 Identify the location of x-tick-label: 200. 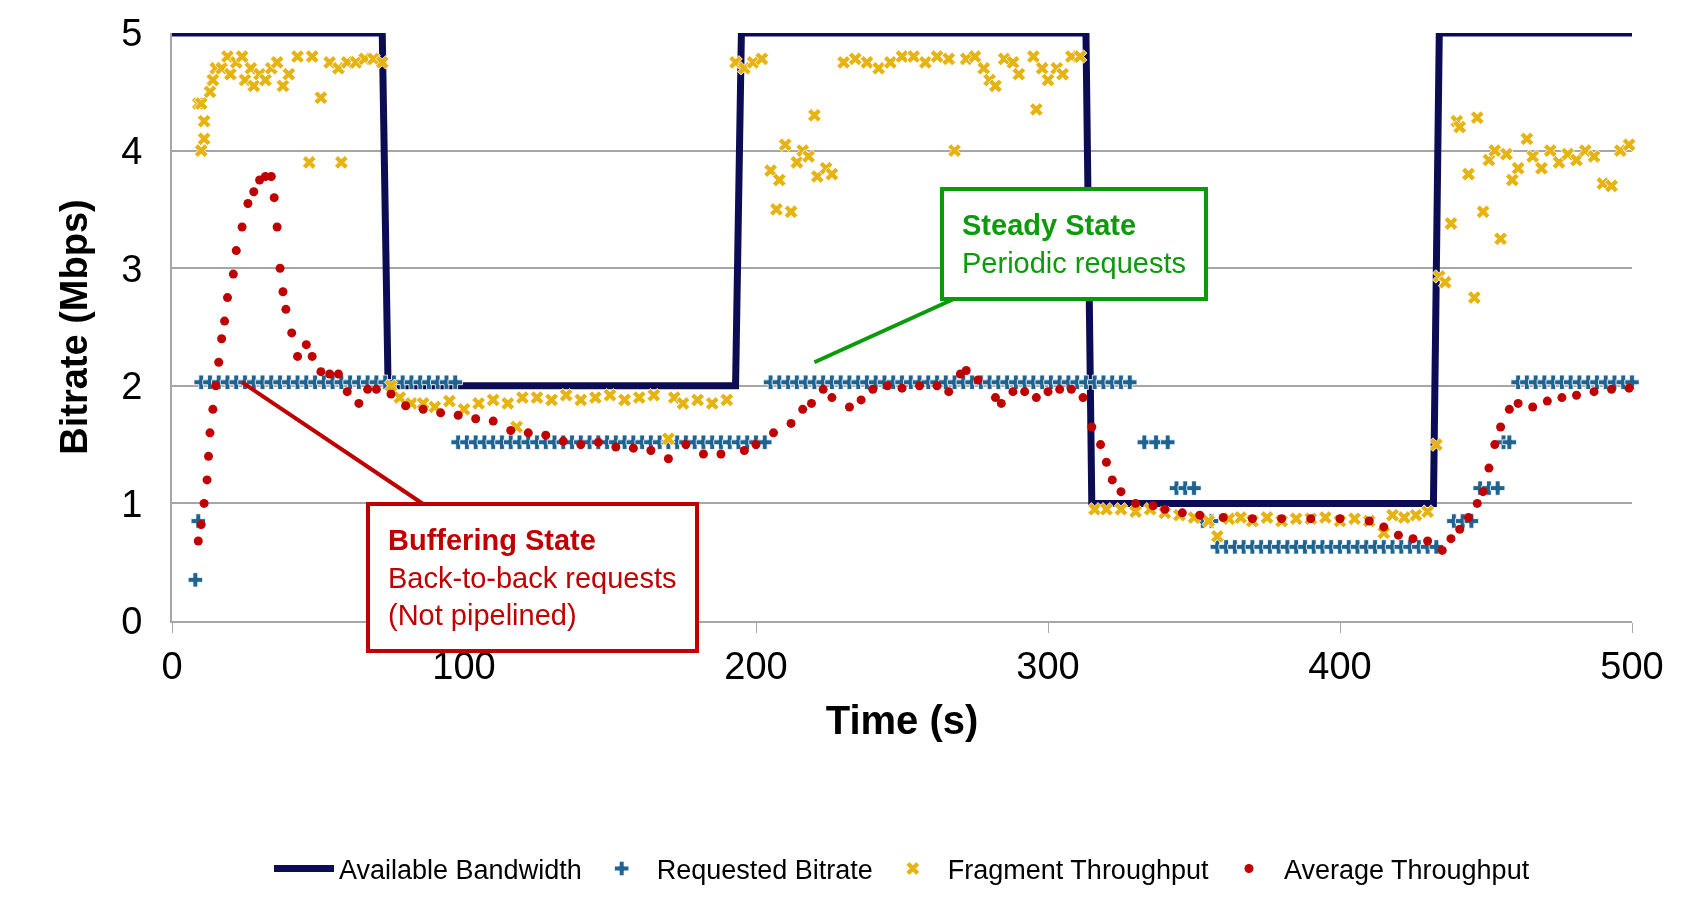
(756, 665).